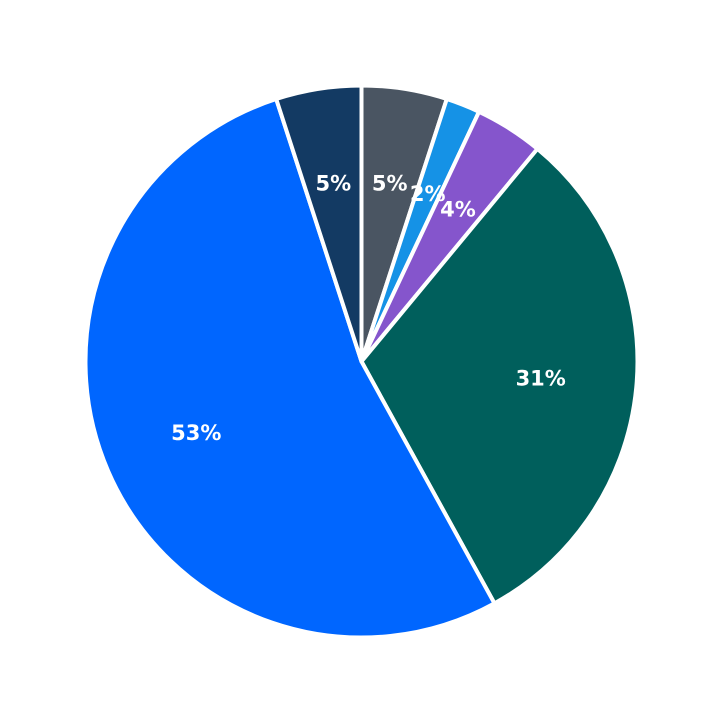 The image size is (723, 723). I want to click on slice-label-3: 31%, so click(541, 378).